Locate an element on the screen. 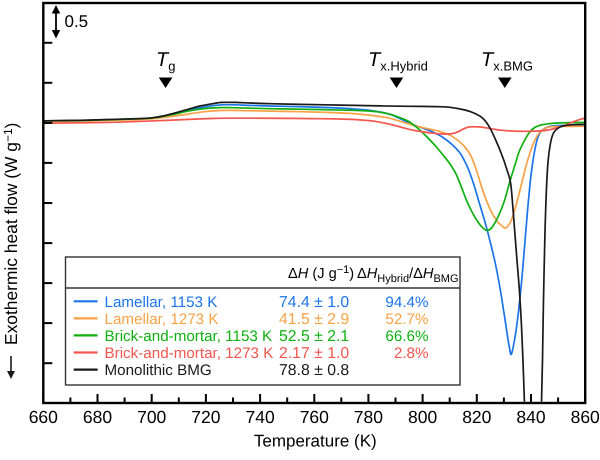 The height and width of the screenshot is (460, 600). svg-text: 780 is located at coordinates (368, 417).